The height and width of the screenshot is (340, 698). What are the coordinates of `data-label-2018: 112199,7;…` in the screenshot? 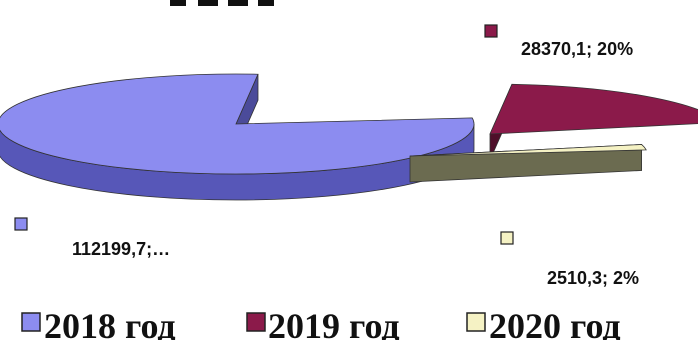 It's located at (92, 238).